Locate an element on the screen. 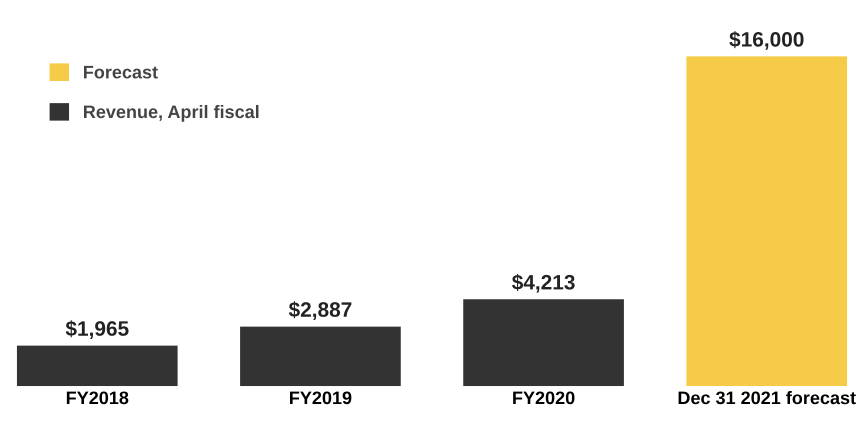 Image resolution: width=864 pixels, height=429 pixels. x-tick-label: FY2020 is located at coordinates (543, 397).